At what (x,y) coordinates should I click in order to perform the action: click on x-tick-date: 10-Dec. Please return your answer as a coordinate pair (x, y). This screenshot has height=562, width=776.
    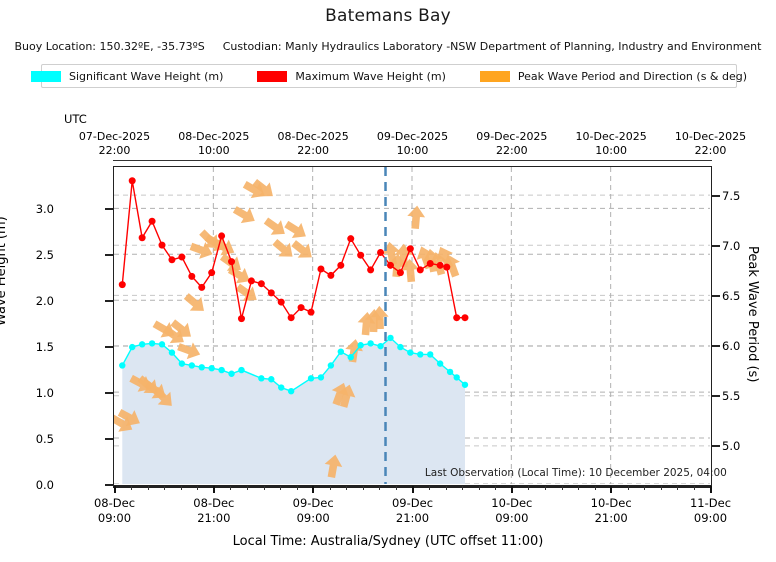
    Looking at the image, I should click on (512, 503).